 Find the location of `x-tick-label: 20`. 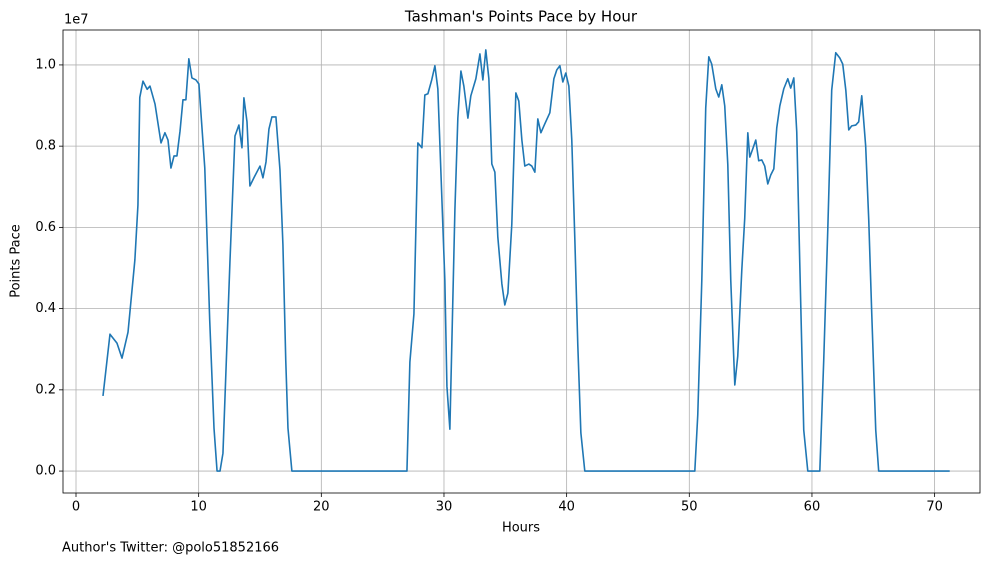

x-tick-label: 20 is located at coordinates (321, 507).